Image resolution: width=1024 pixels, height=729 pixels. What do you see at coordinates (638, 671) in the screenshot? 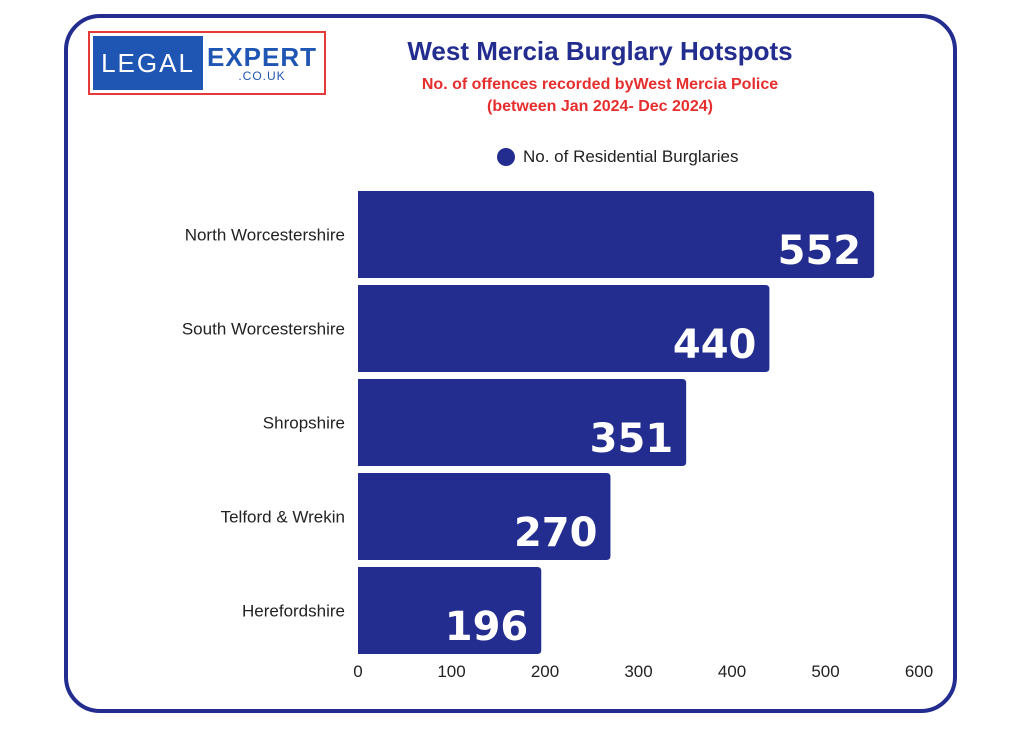
I see `x-tick-label-3: 300` at bounding box center [638, 671].